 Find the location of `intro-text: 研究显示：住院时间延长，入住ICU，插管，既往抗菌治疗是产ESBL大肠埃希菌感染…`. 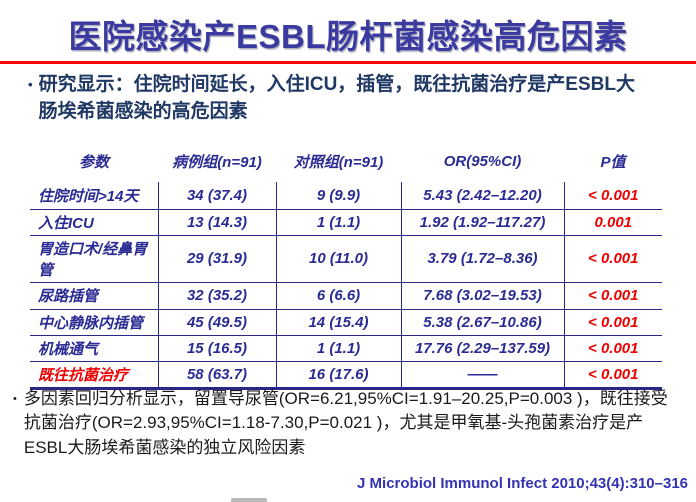

intro-text: 研究显示：住院时间延长，入住ICU，插管，既往抗菌治疗是产ESBL大肠埃希菌感染… is located at coordinates (336, 98).